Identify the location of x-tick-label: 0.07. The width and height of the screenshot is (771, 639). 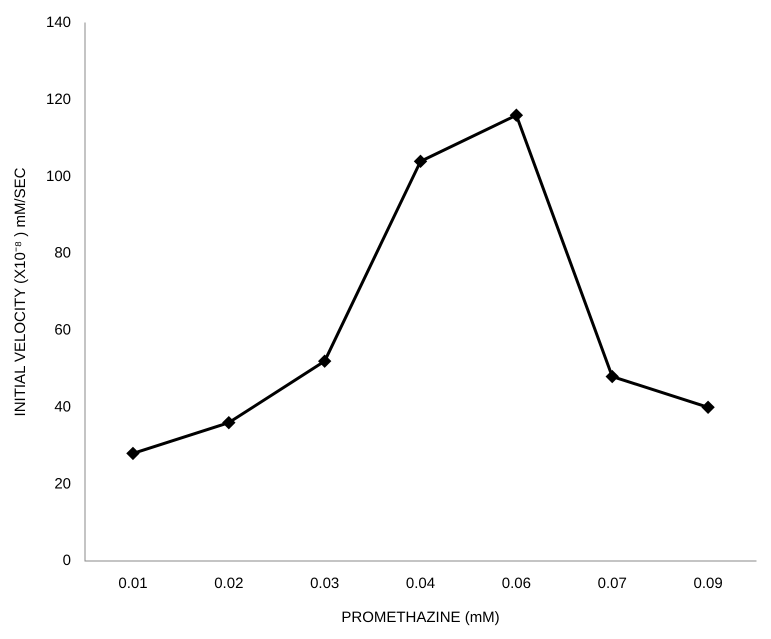
(612, 583).